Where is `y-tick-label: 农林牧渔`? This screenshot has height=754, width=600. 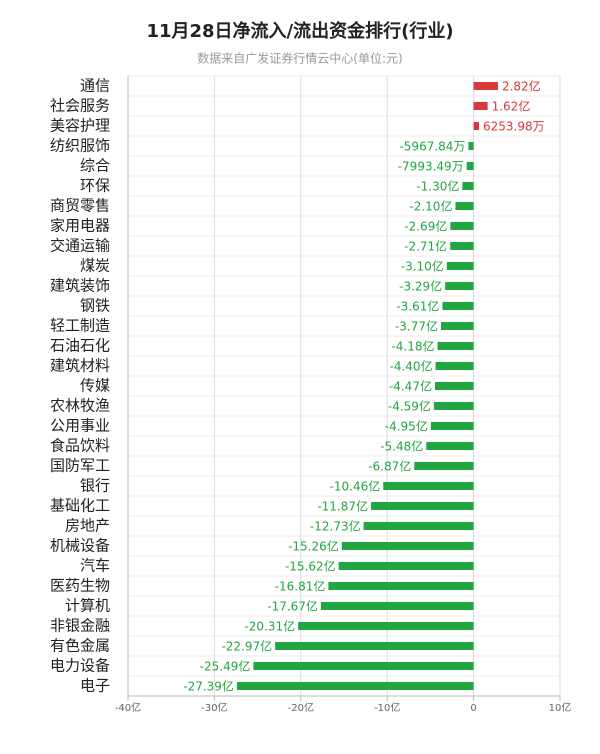
y-tick-label: 农林牧渔 is located at coordinates (80, 406).